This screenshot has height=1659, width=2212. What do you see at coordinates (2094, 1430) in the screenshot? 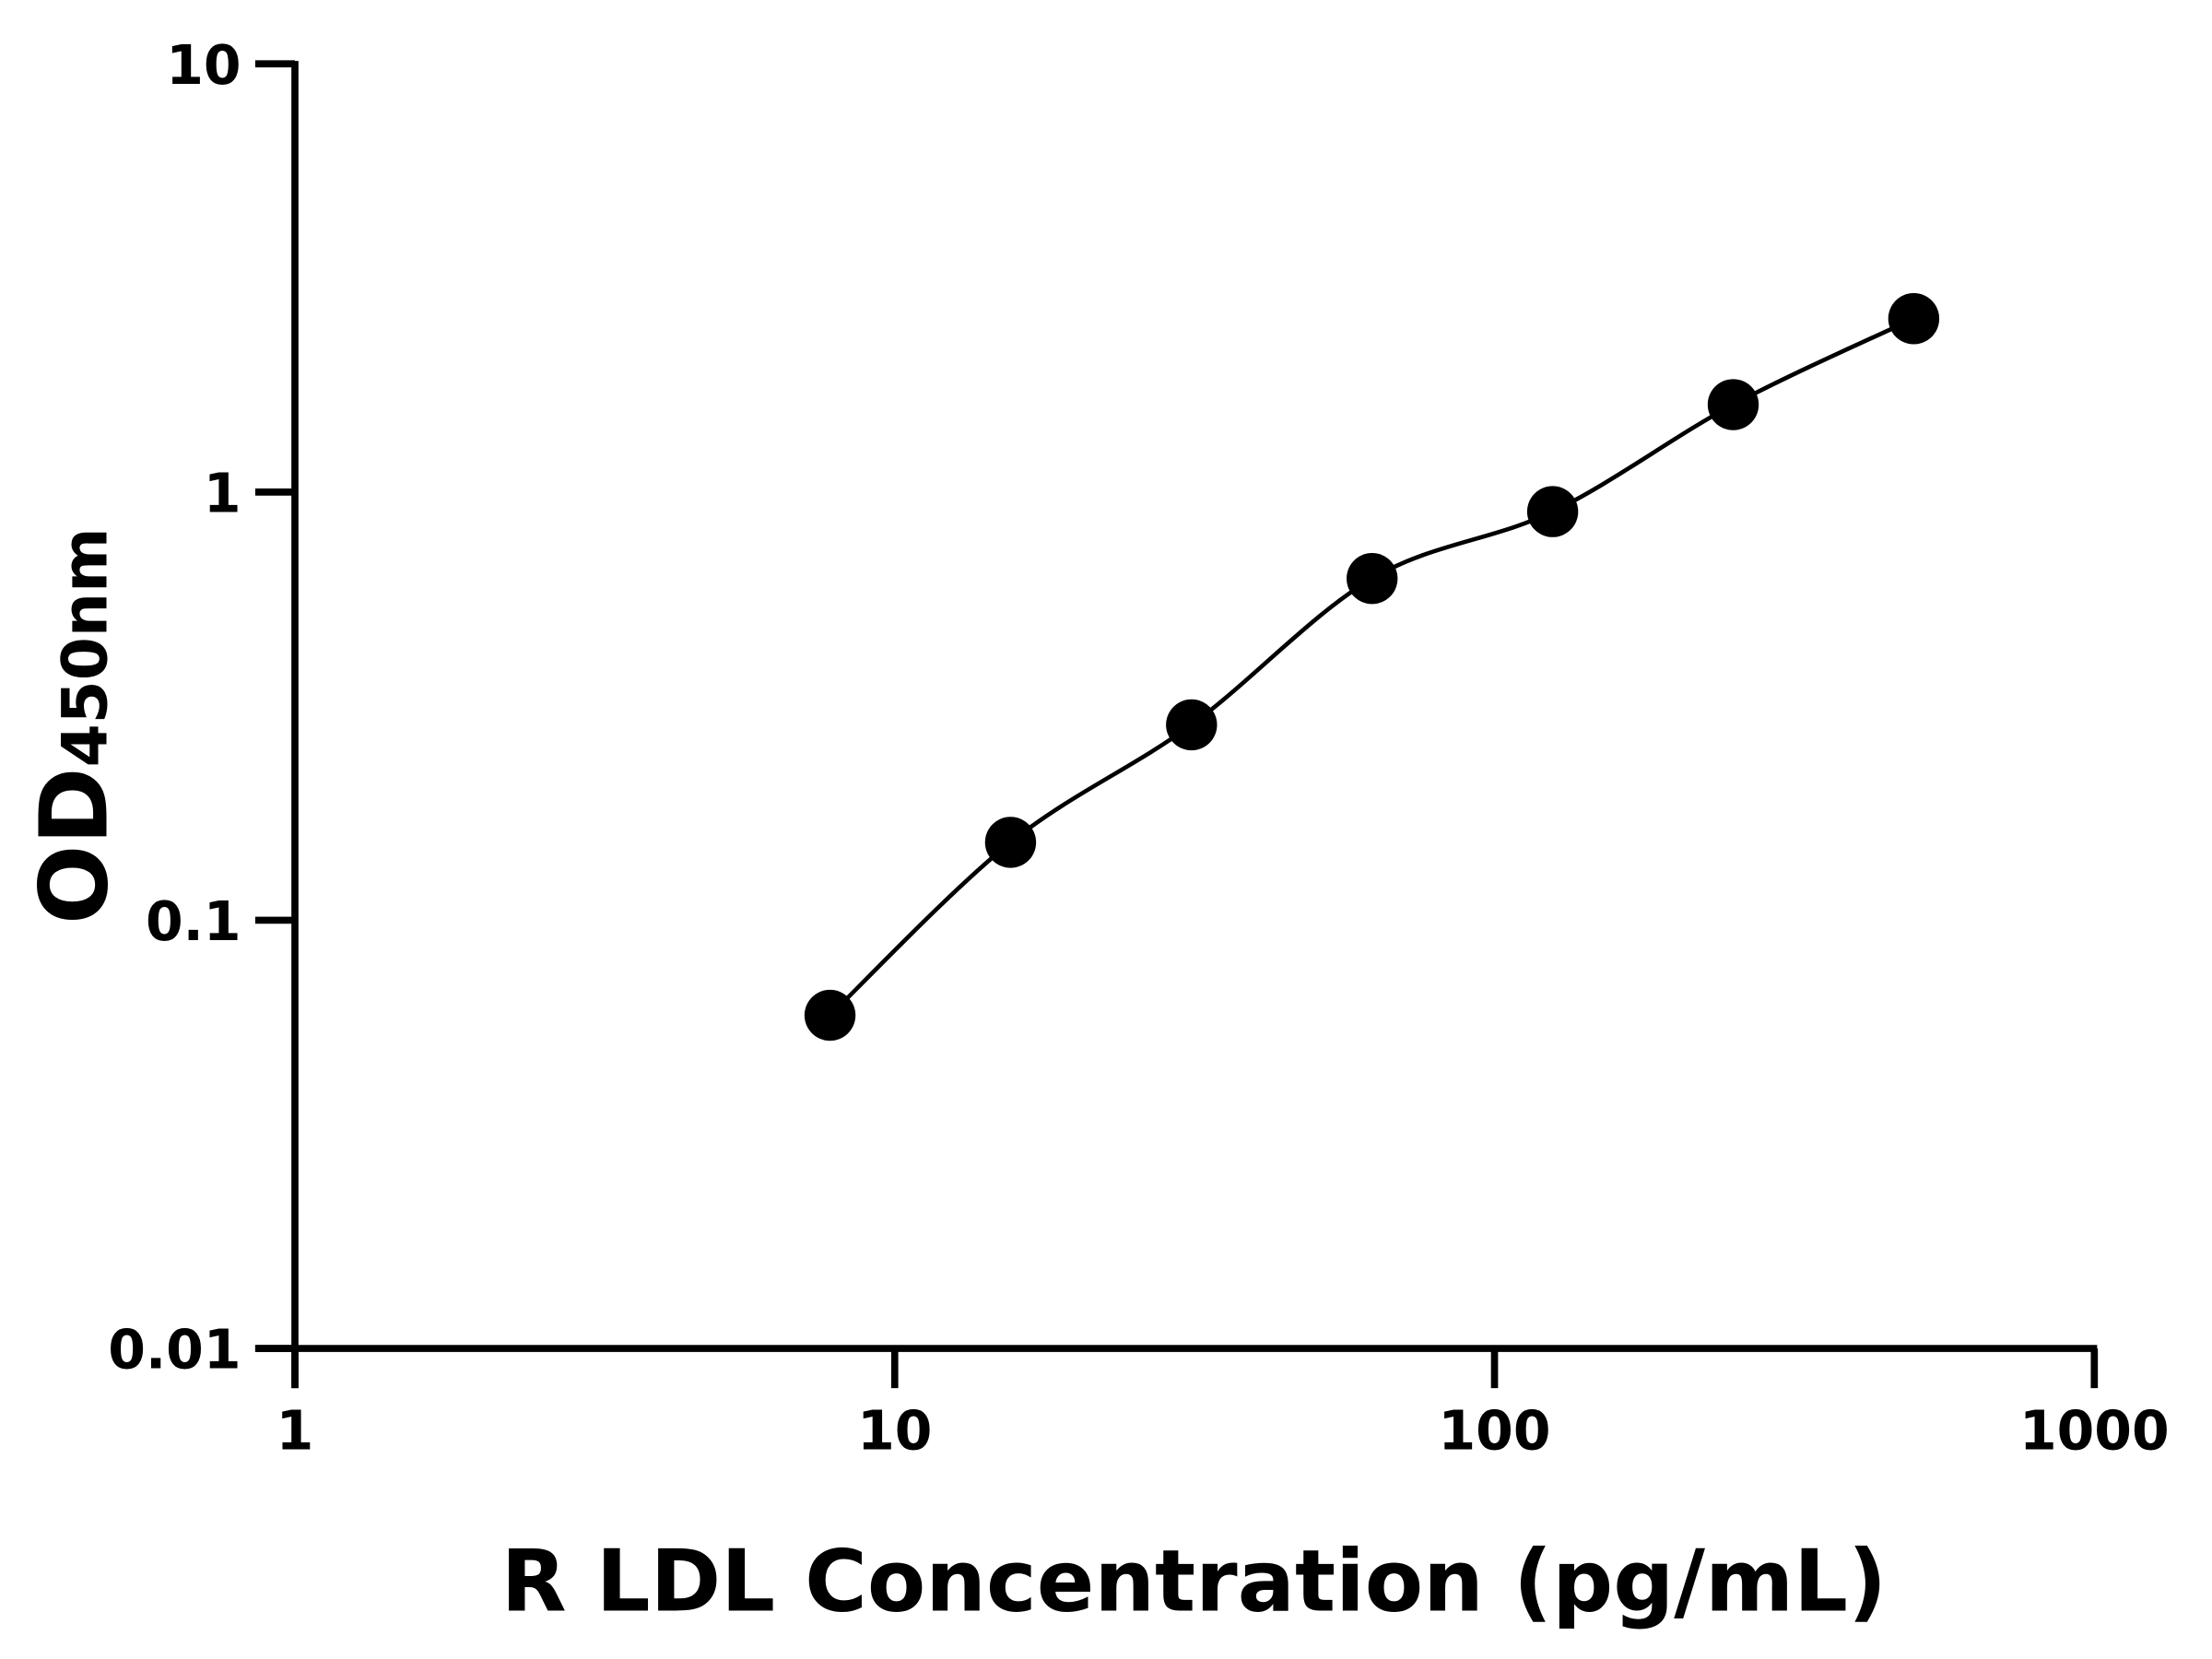
I see `x-tick-label: 1000` at bounding box center [2094, 1430].